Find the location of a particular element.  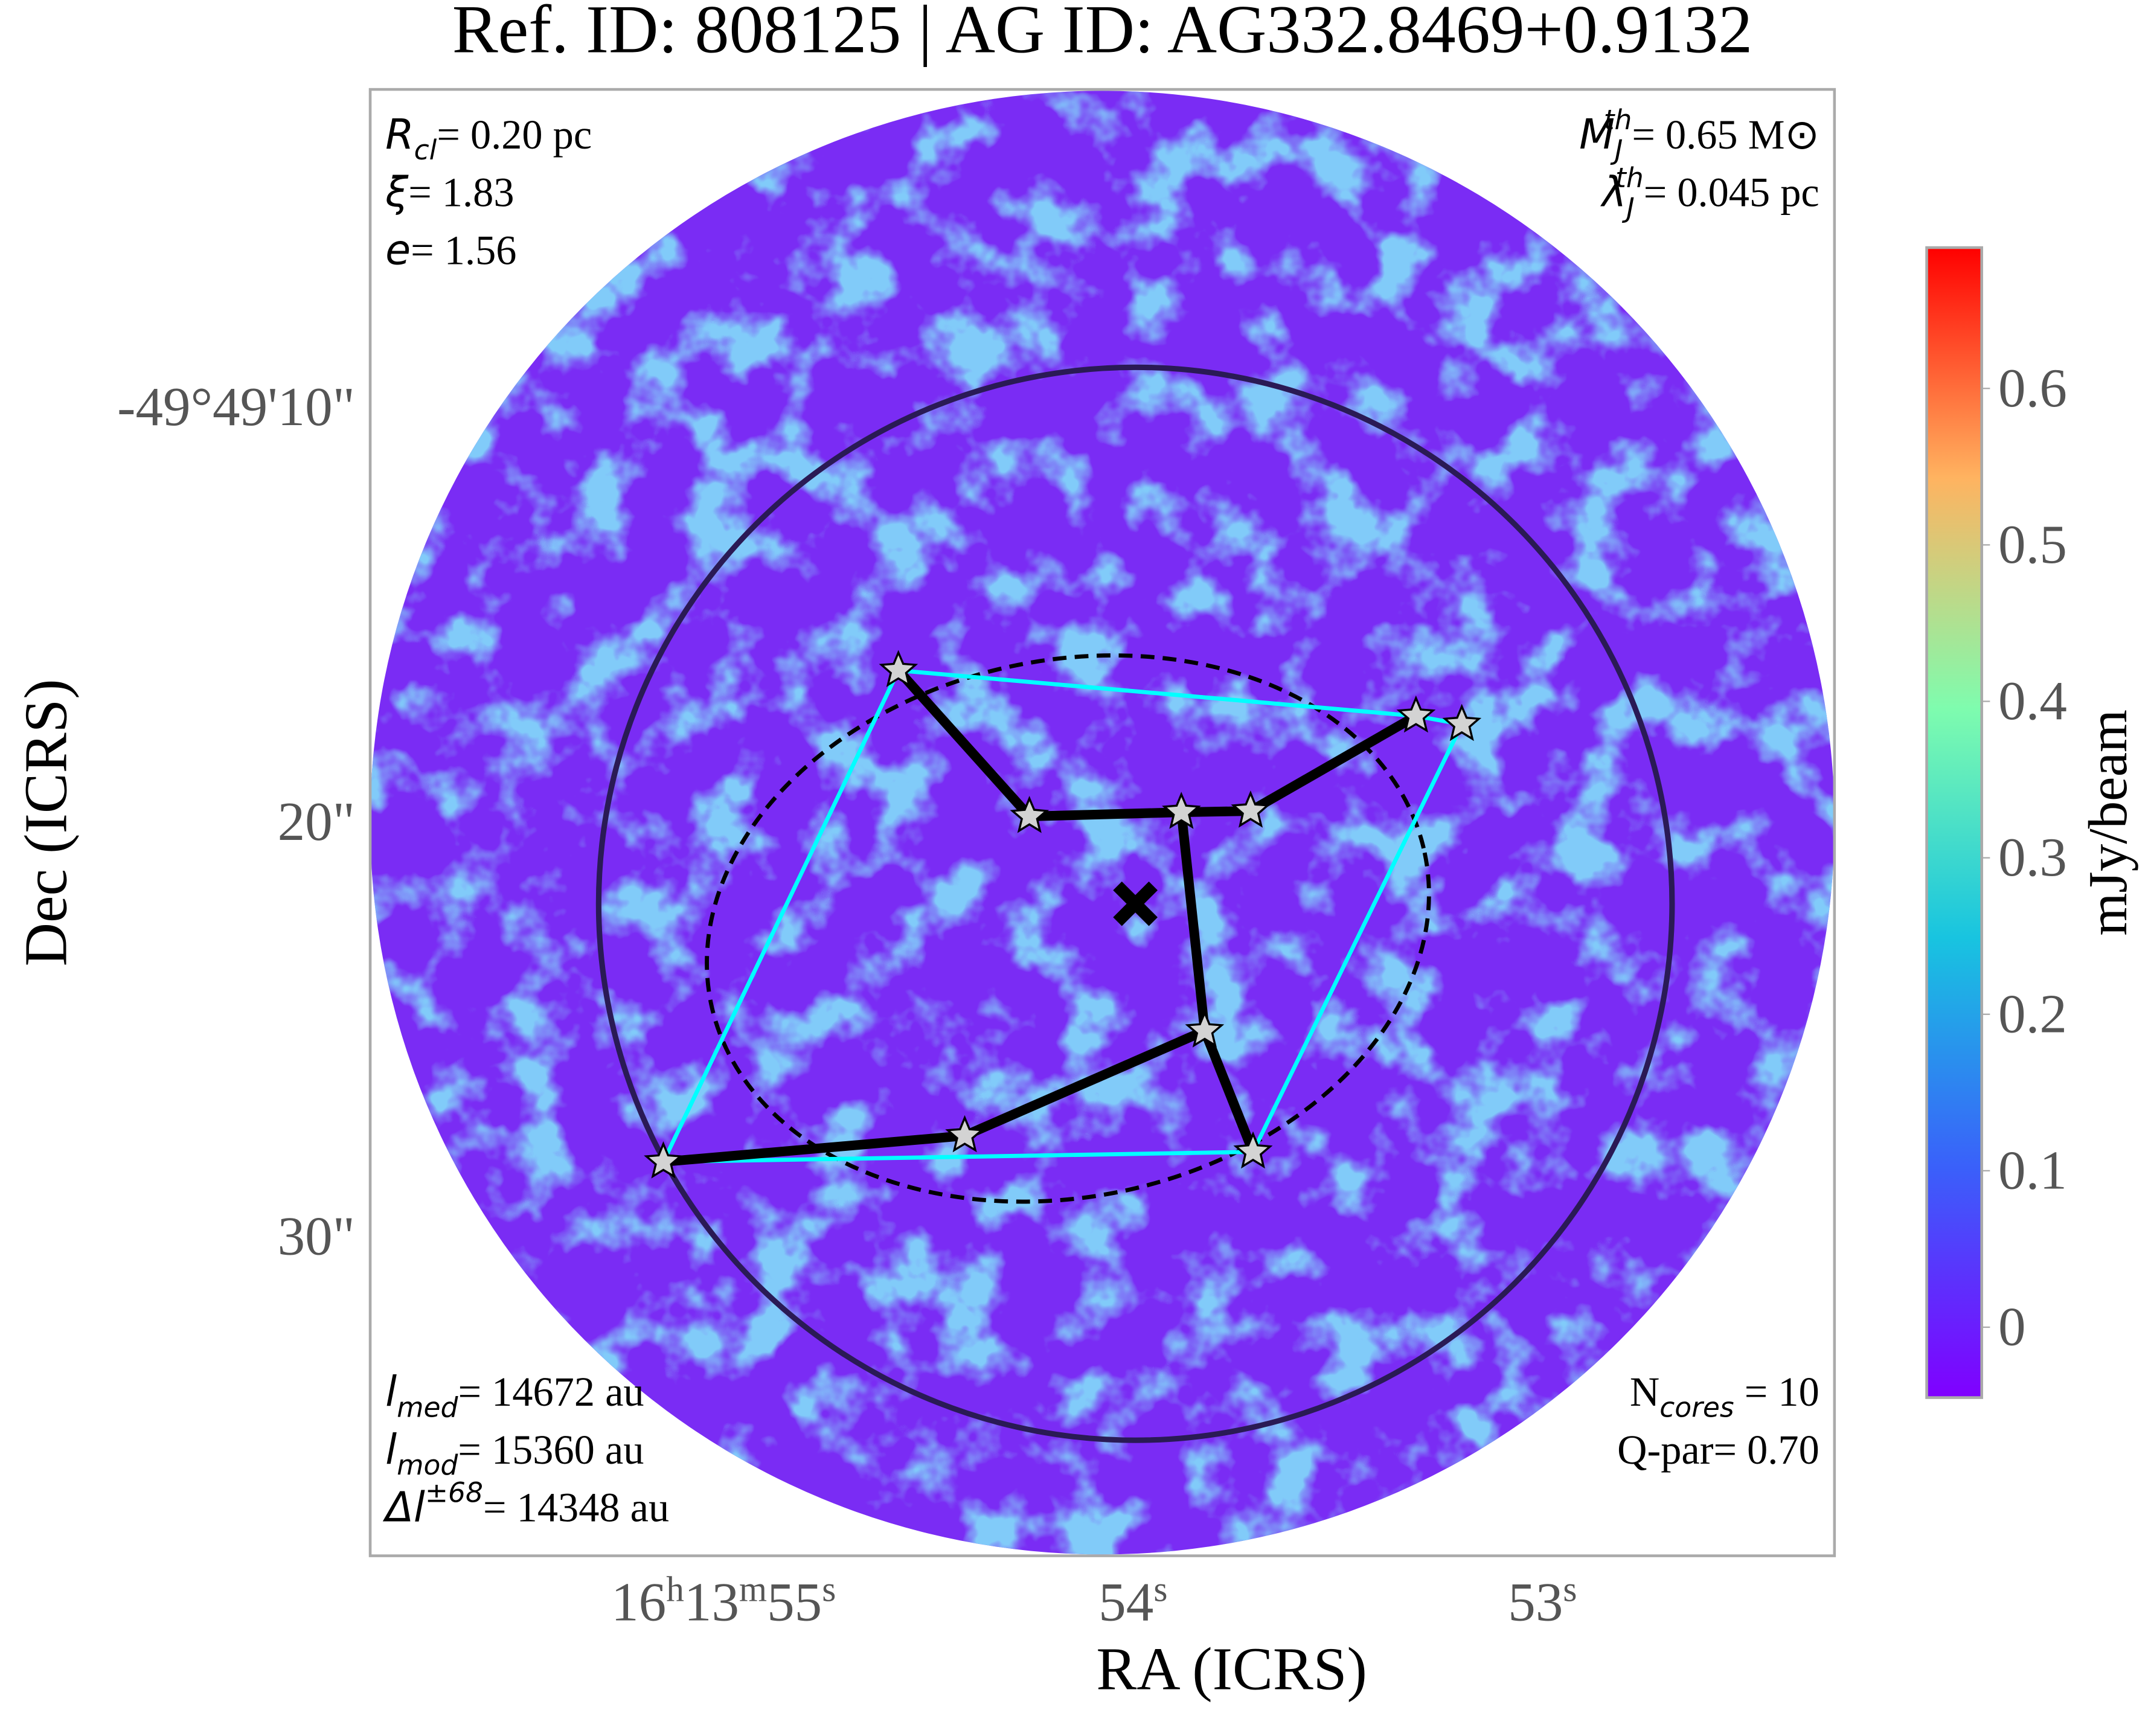

annotation-sub: cores is located at coordinates (1696, 1407).